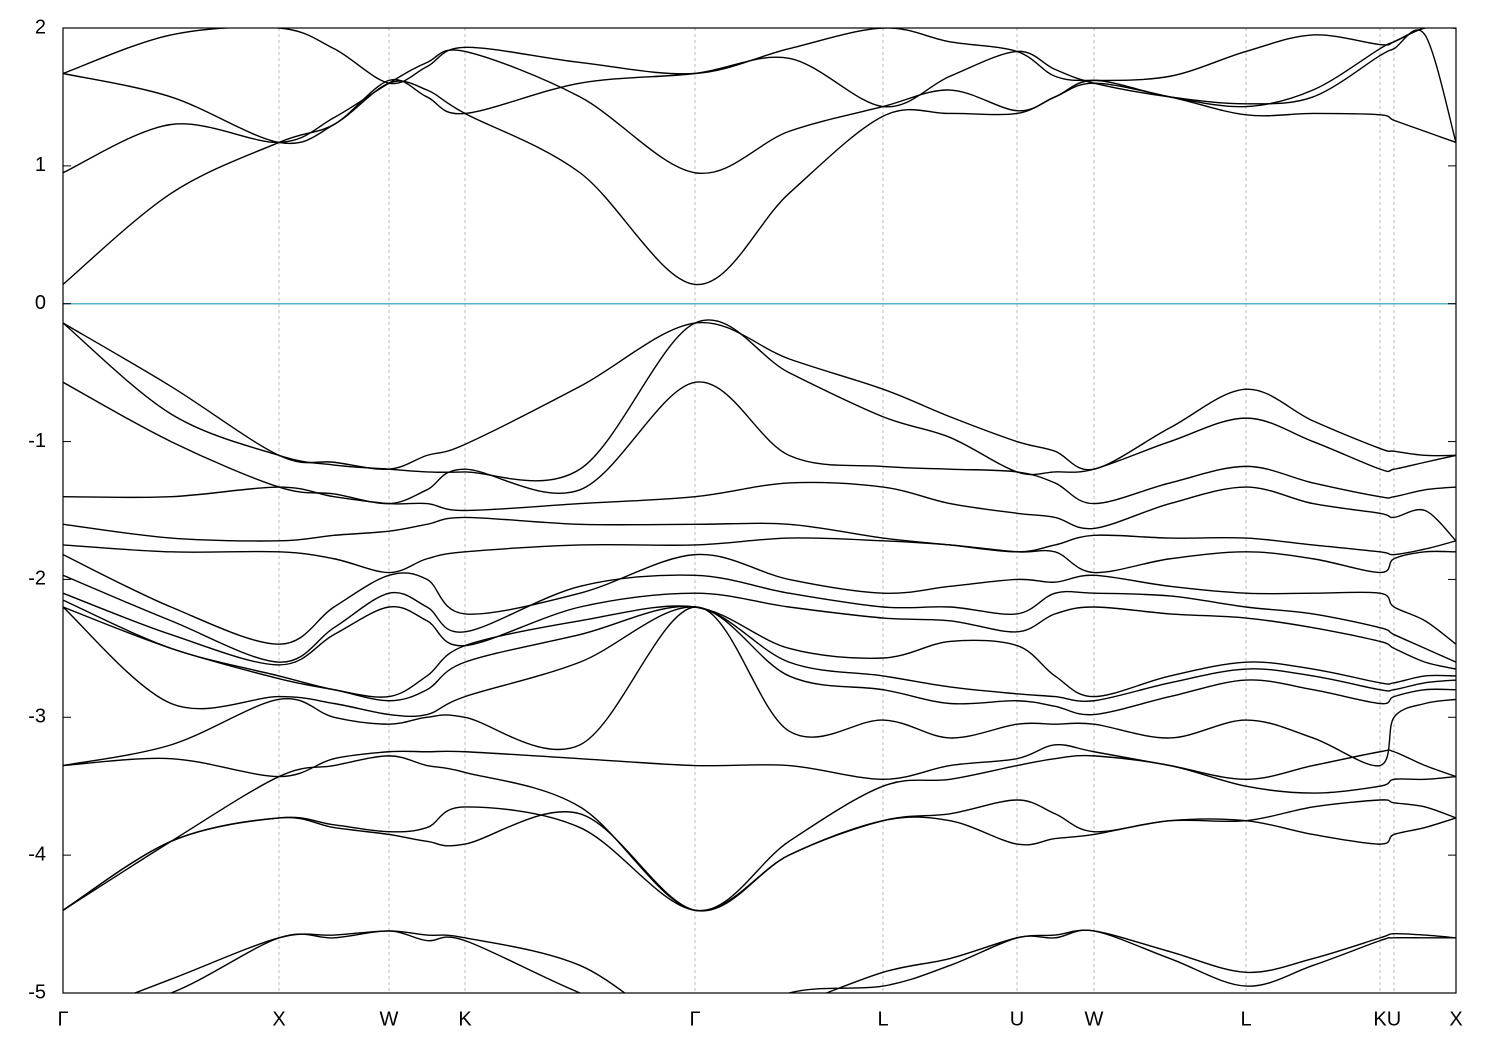 The width and height of the screenshot is (1500, 1050). I want to click on y-tick-label: 0, so click(40, 303).